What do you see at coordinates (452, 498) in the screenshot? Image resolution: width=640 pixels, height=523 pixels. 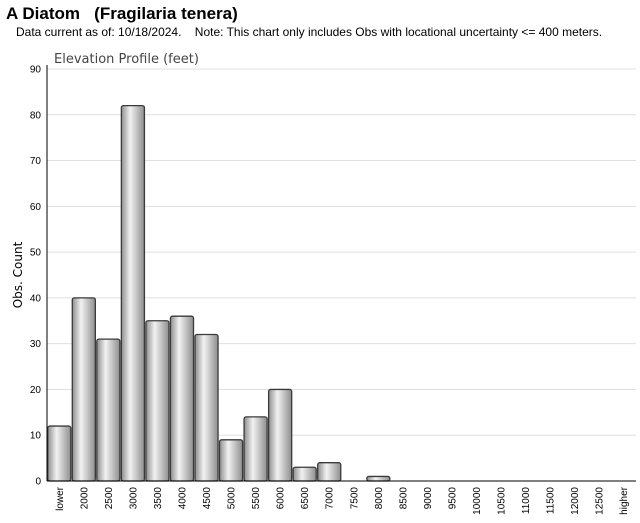 I see `x-tick-label: 9500` at bounding box center [452, 498].